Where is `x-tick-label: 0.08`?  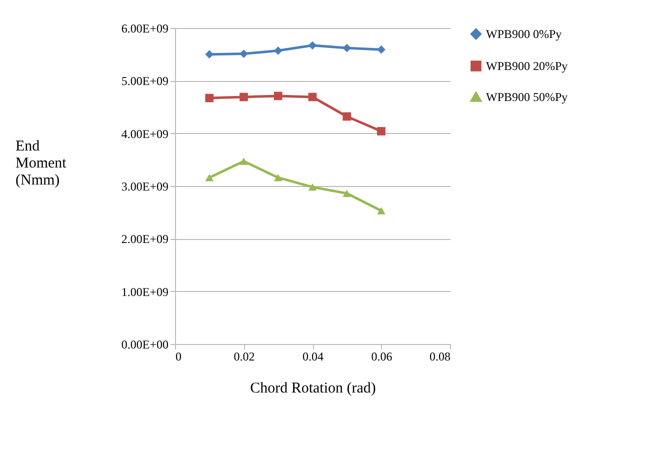 x-tick-label: 0.08 is located at coordinates (440, 357).